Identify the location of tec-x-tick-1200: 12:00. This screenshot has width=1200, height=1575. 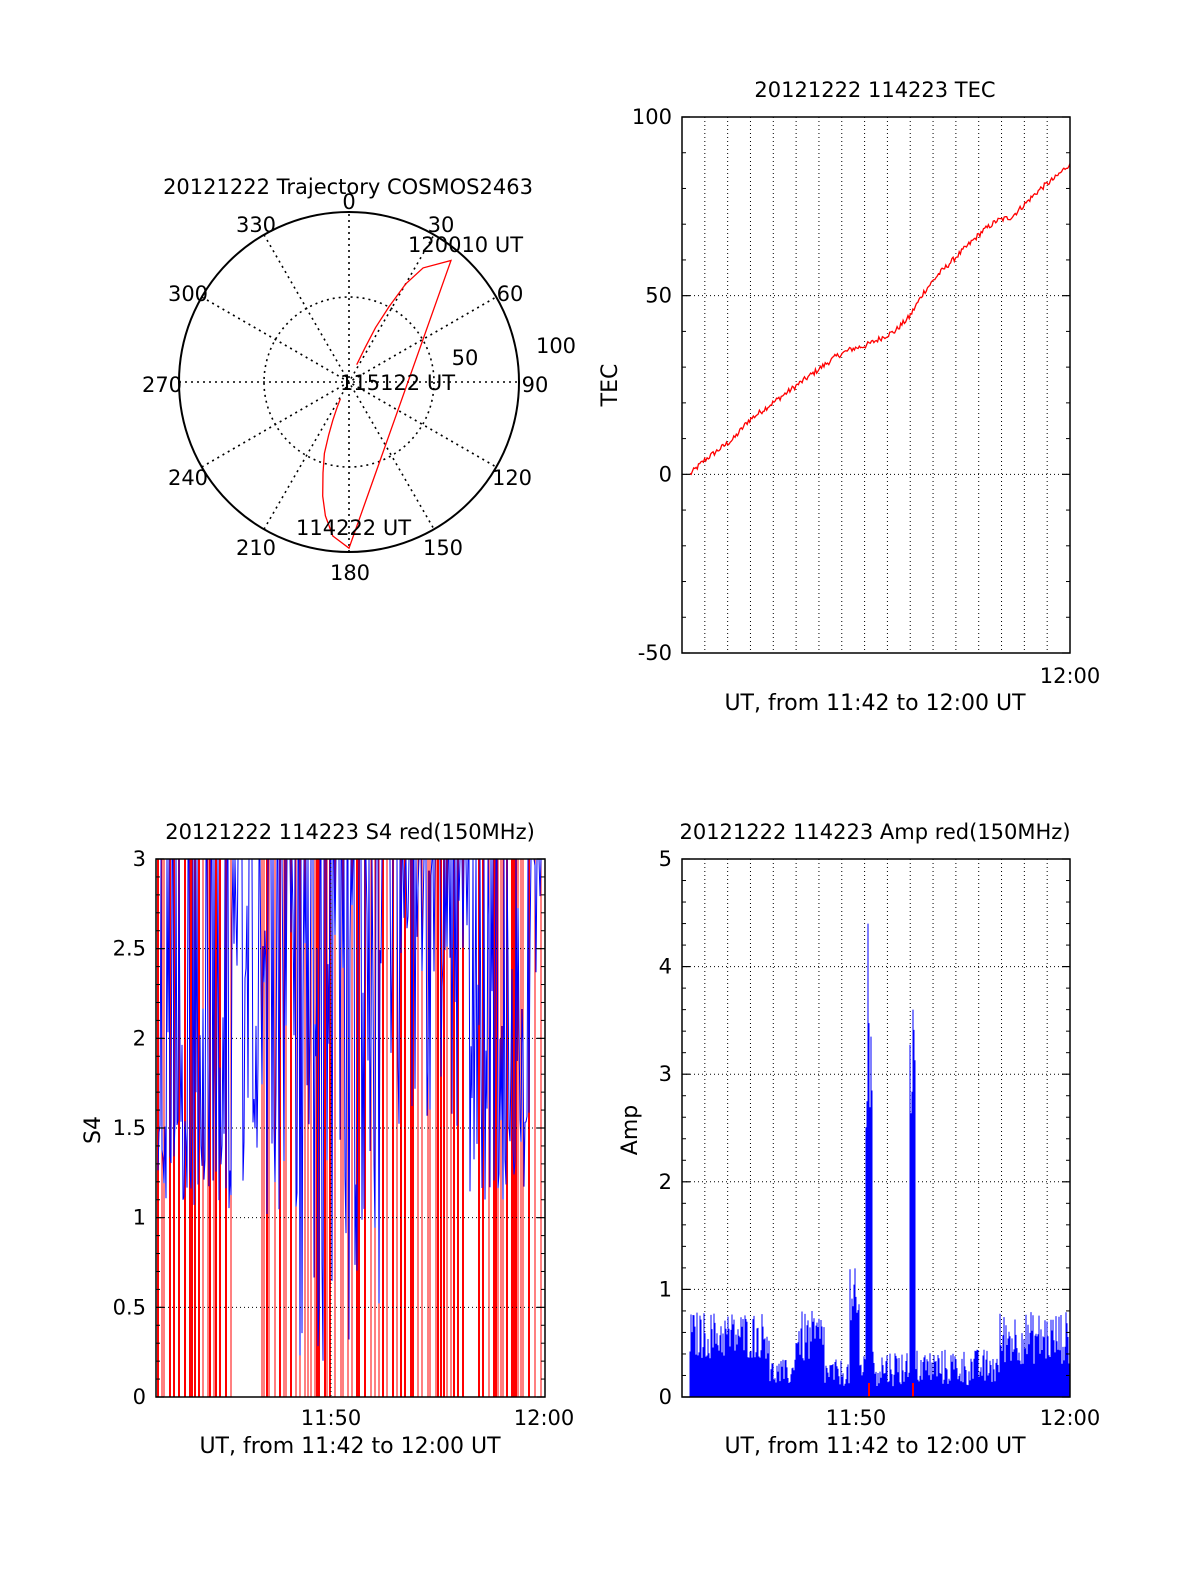
(1070, 676).